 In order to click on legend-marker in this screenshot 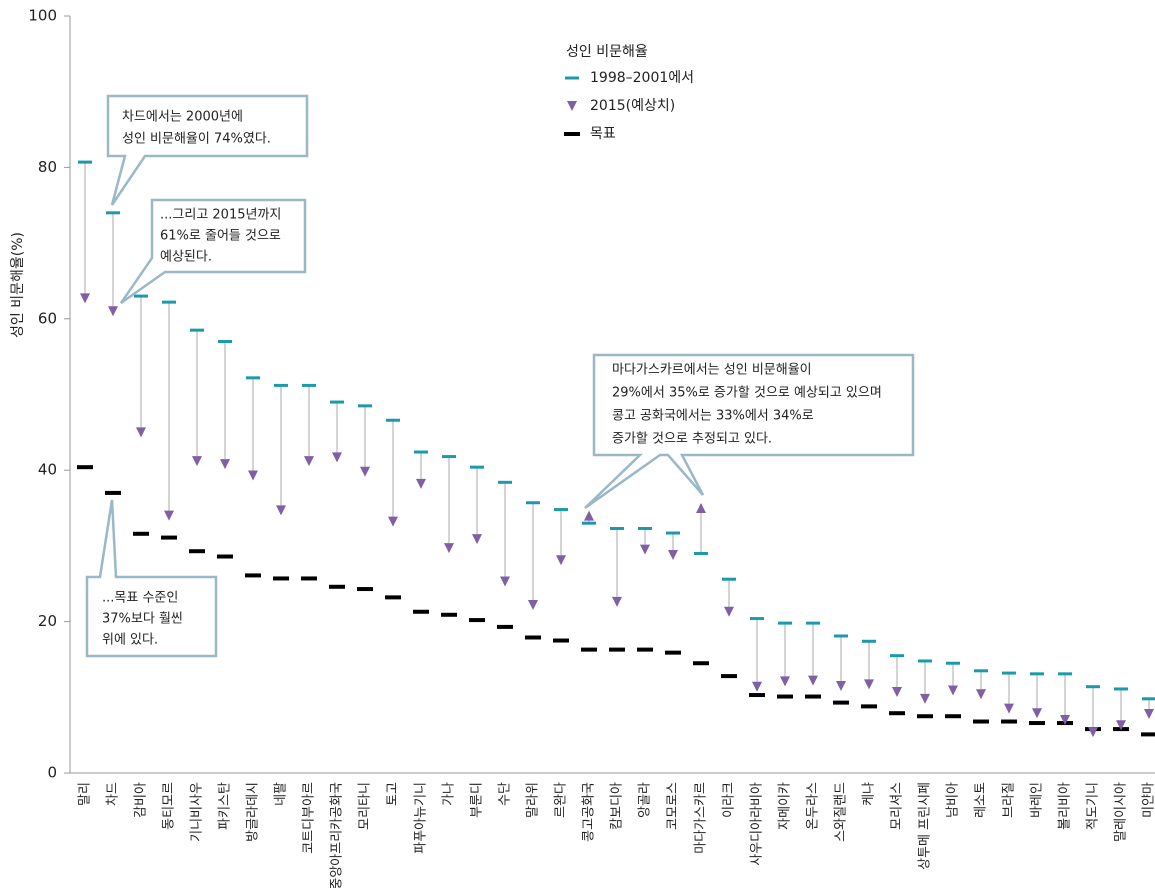, I will do `click(572, 134)`.